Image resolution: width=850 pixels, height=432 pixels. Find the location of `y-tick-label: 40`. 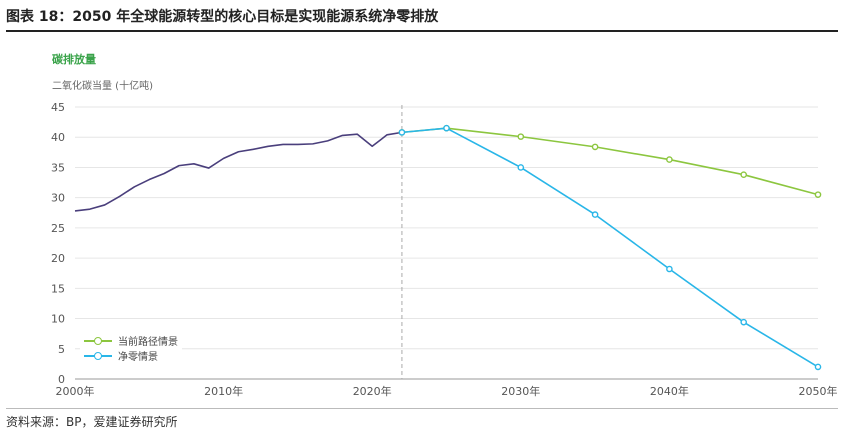

y-tick-label: 40 is located at coordinates (58, 137).